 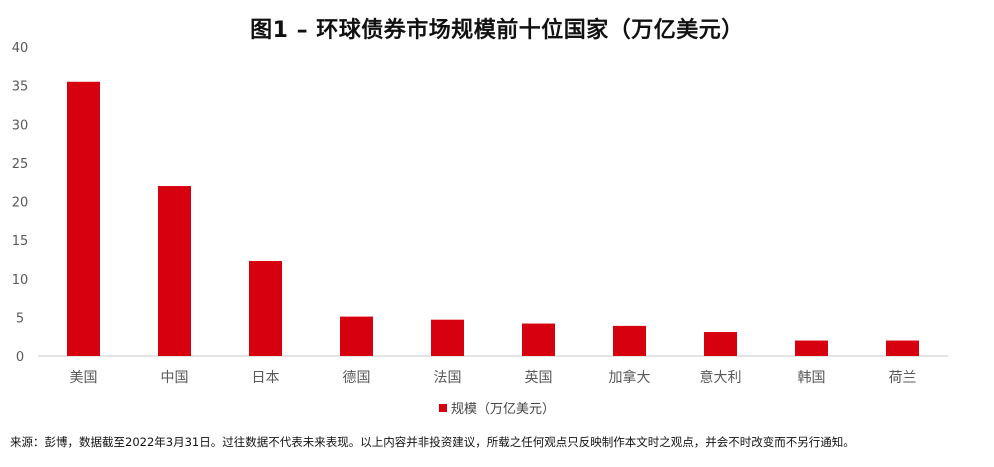 I want to click on chart-title: 图1 – 环球债券市场规模前十位国家（万亿美元）, so click(x=497, y=30).